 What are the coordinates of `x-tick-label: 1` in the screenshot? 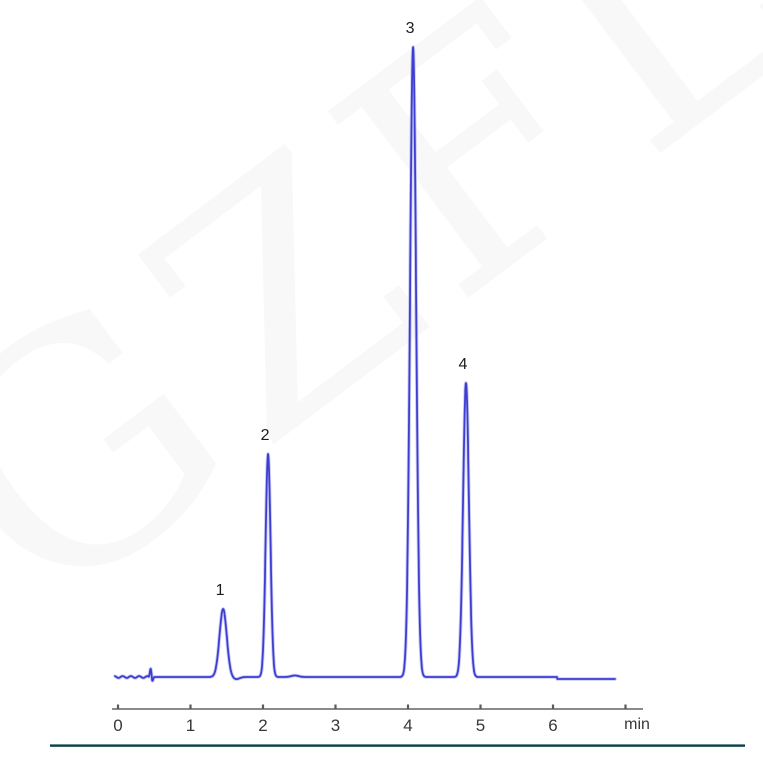 It's located at (190, 725).